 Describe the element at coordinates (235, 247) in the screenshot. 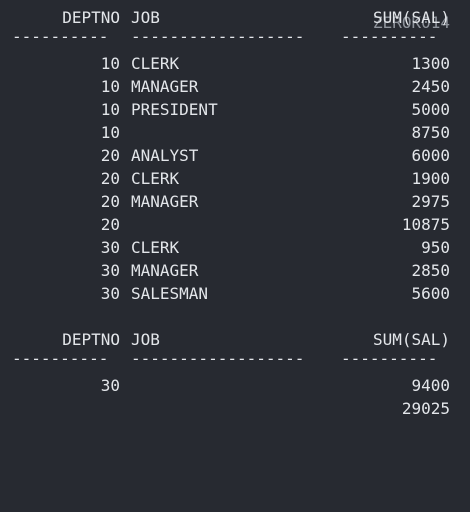

I see `table-row: 30 CLERK 950` at that location.